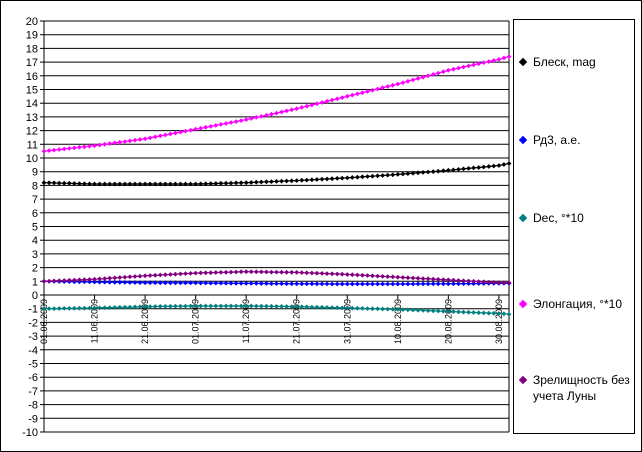 The width and height of the screenshot is (642, 452). I want to click on y-tick-label: -9, so click(33, 419).